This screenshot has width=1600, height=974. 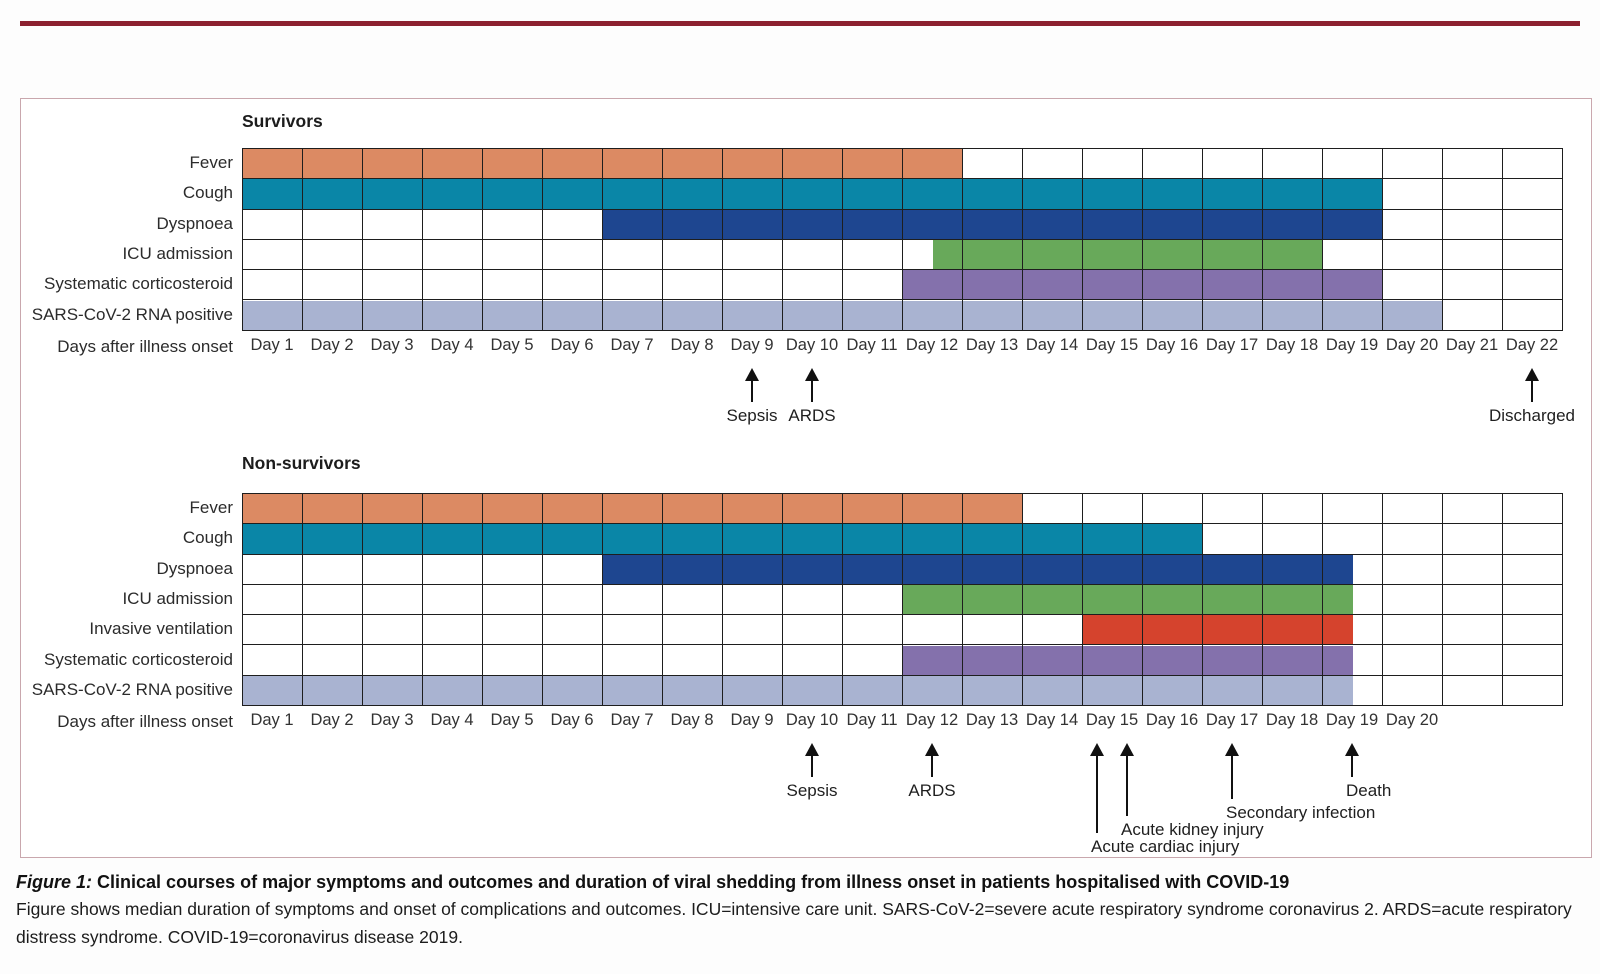 What do you see at coordinates (812, 391) in the screenshot?
I see `arrow-stem` at bounding box center [812, 391].